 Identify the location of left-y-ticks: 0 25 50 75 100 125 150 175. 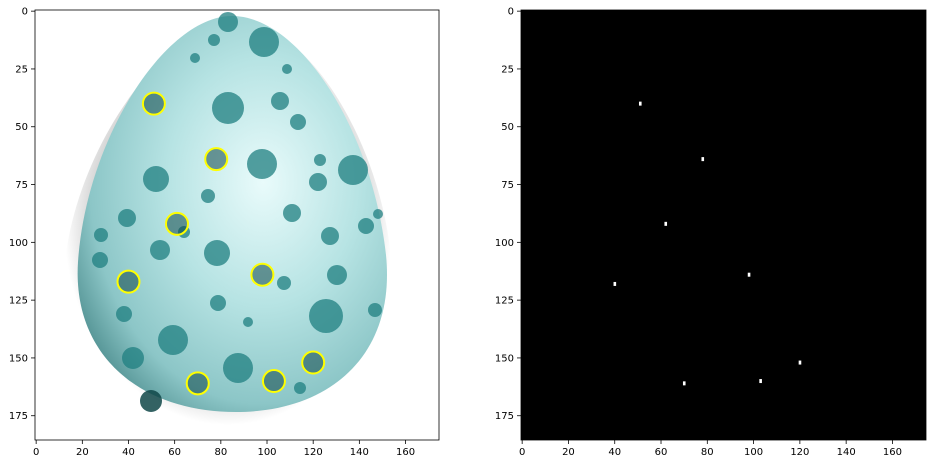
(22, 214).